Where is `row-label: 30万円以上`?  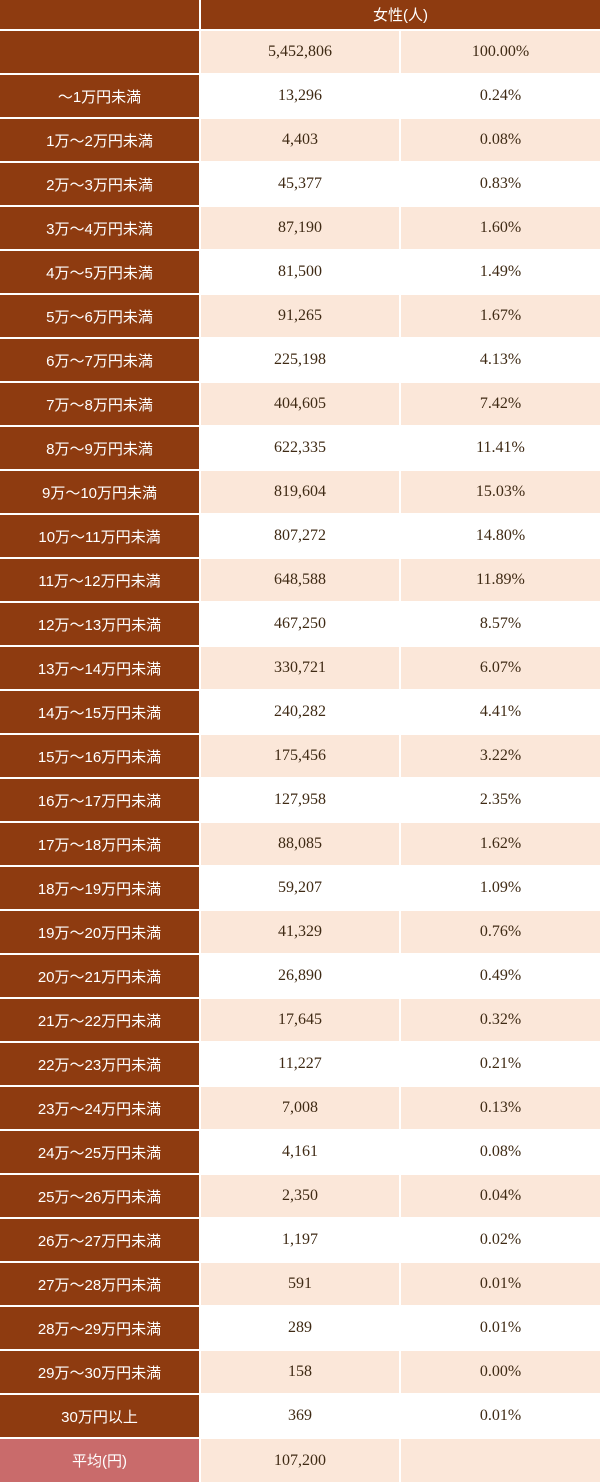
row-label: 30万円以上 is located at coordinates (100, 1416).